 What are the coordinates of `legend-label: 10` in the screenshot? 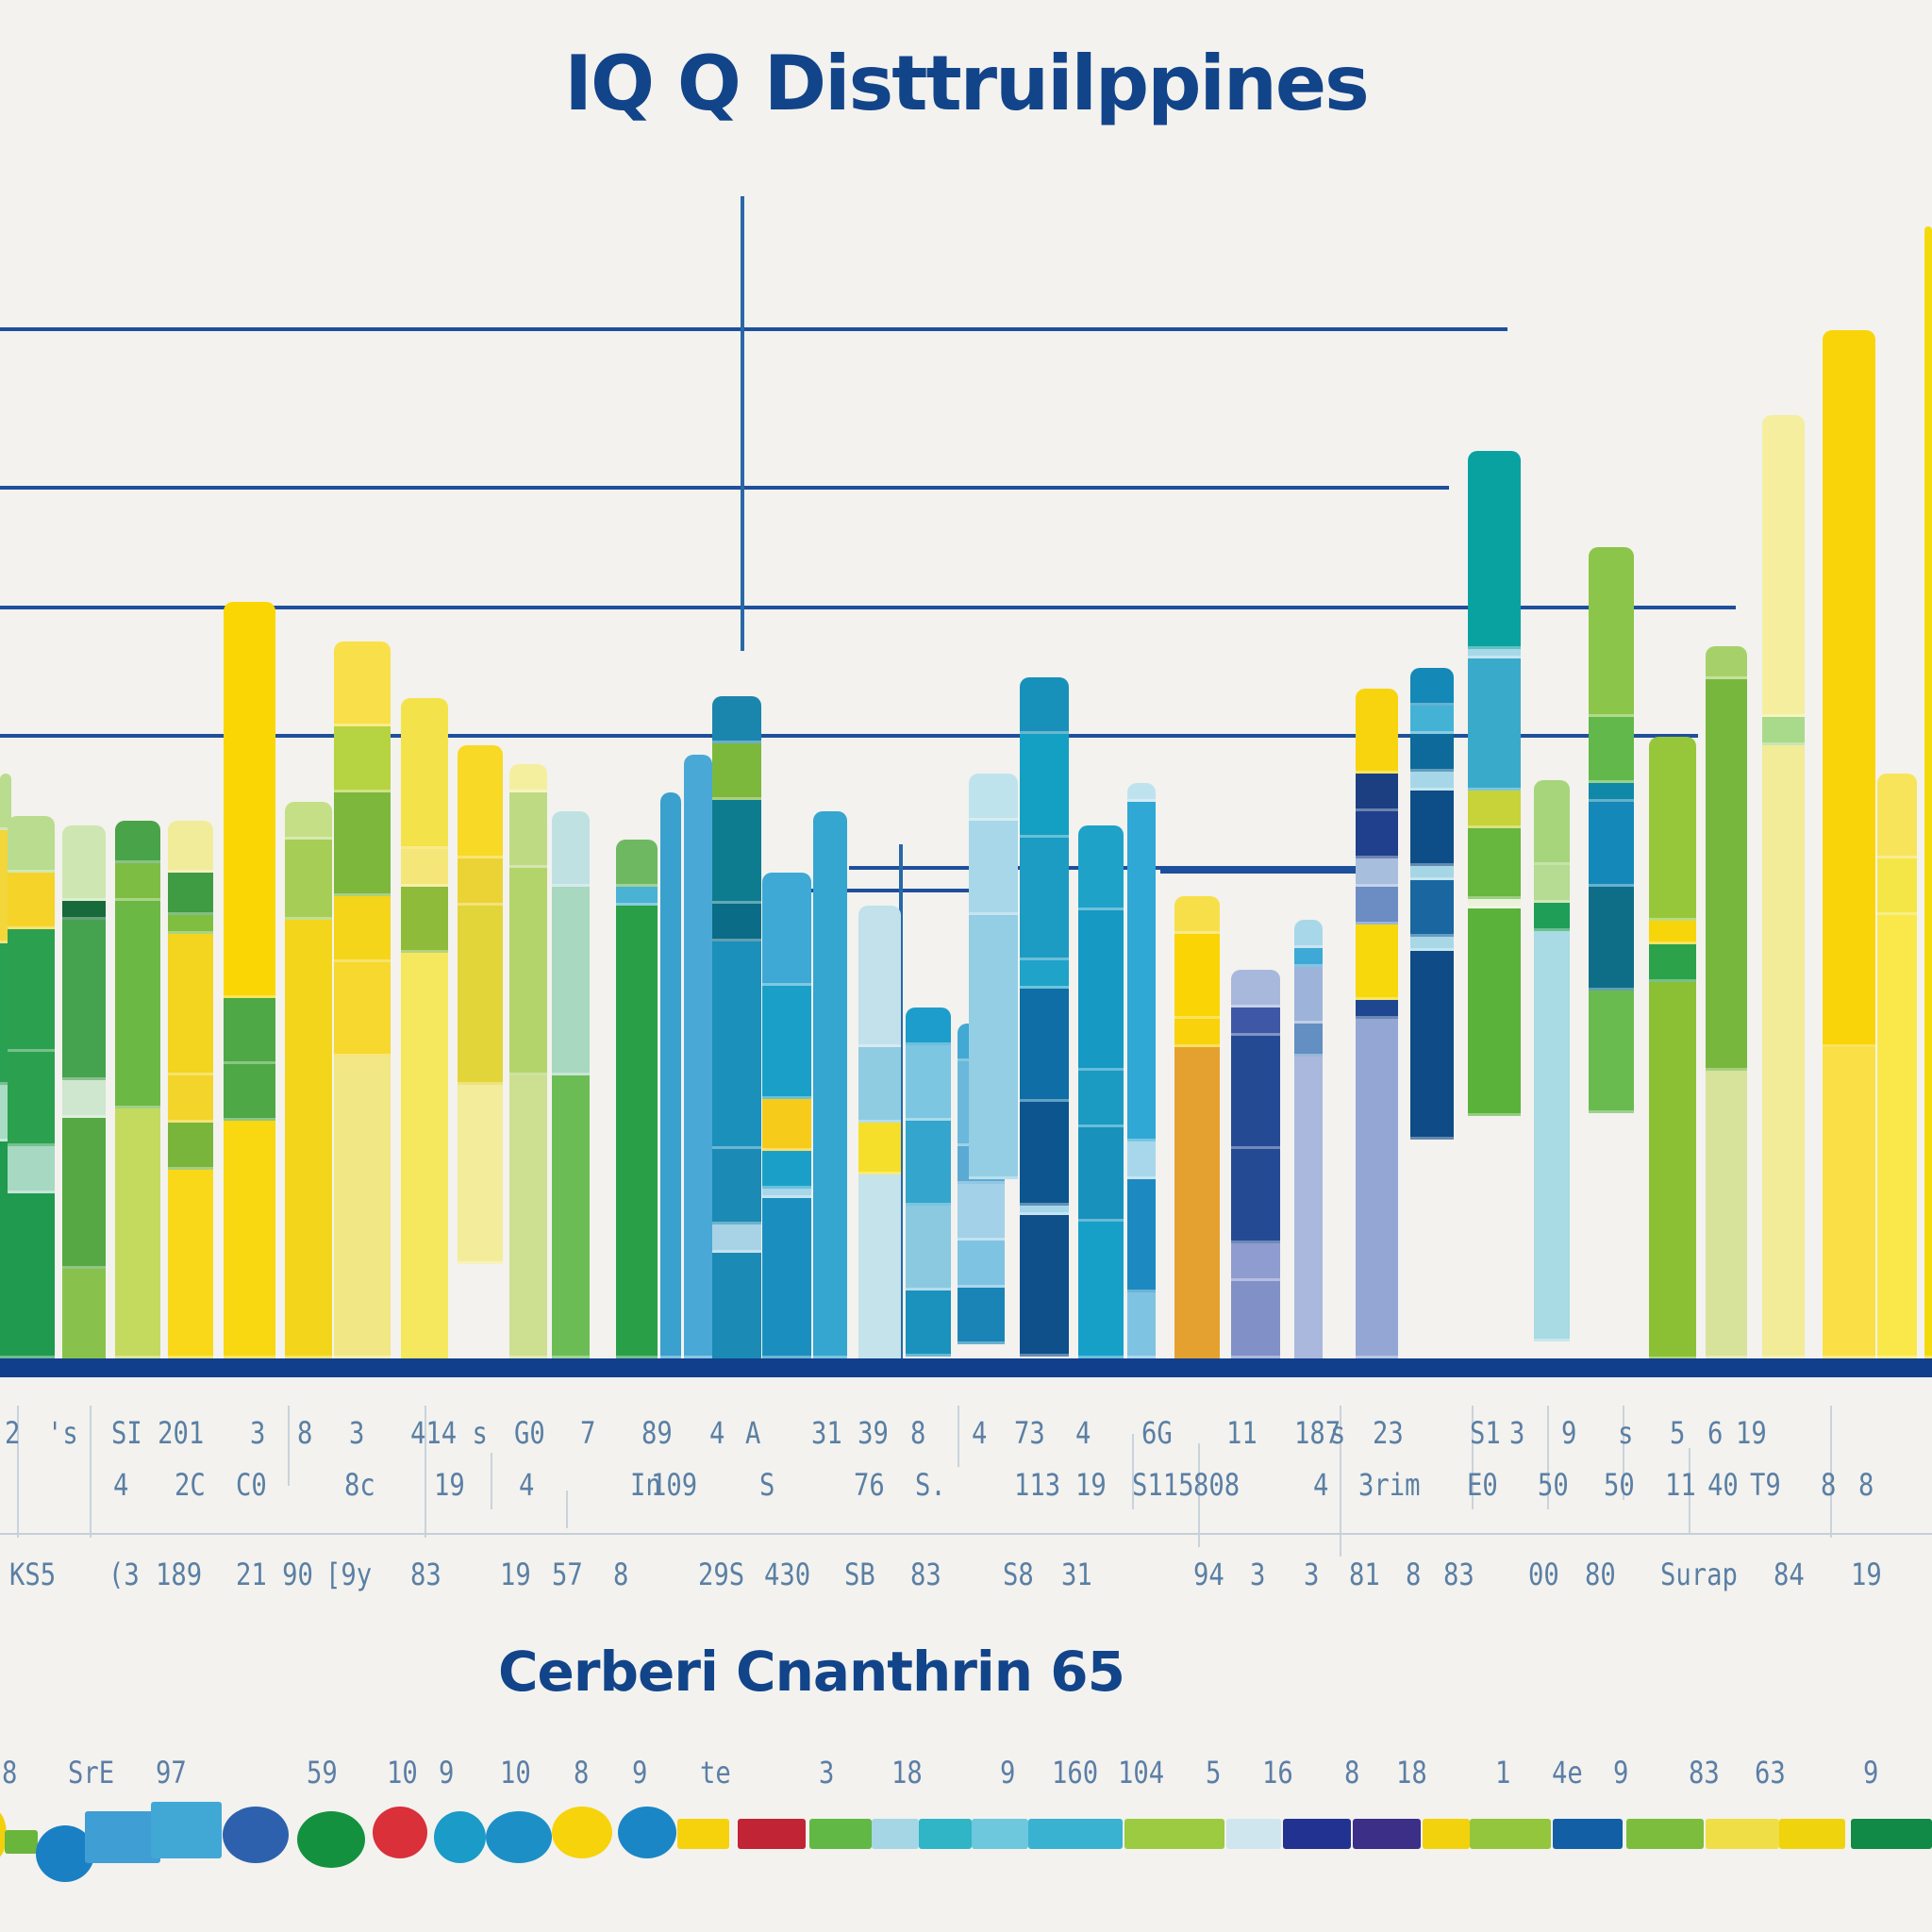 It's located at (402, 1773).